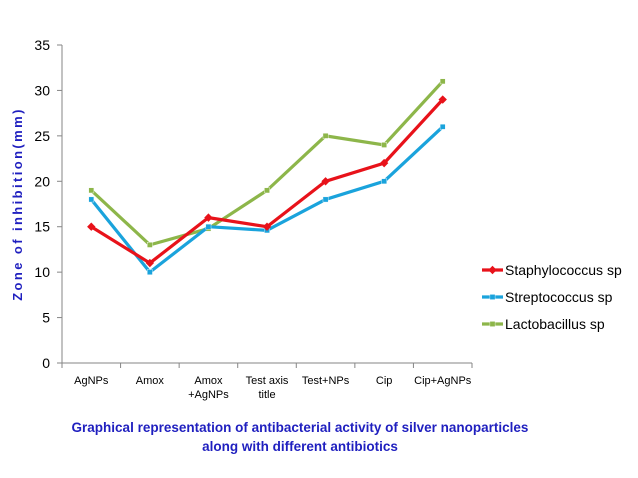 The height and width of the screenshot is (478, 638). I want to click on x-tick-label: Amox +AgNPs, so click(208, 388).